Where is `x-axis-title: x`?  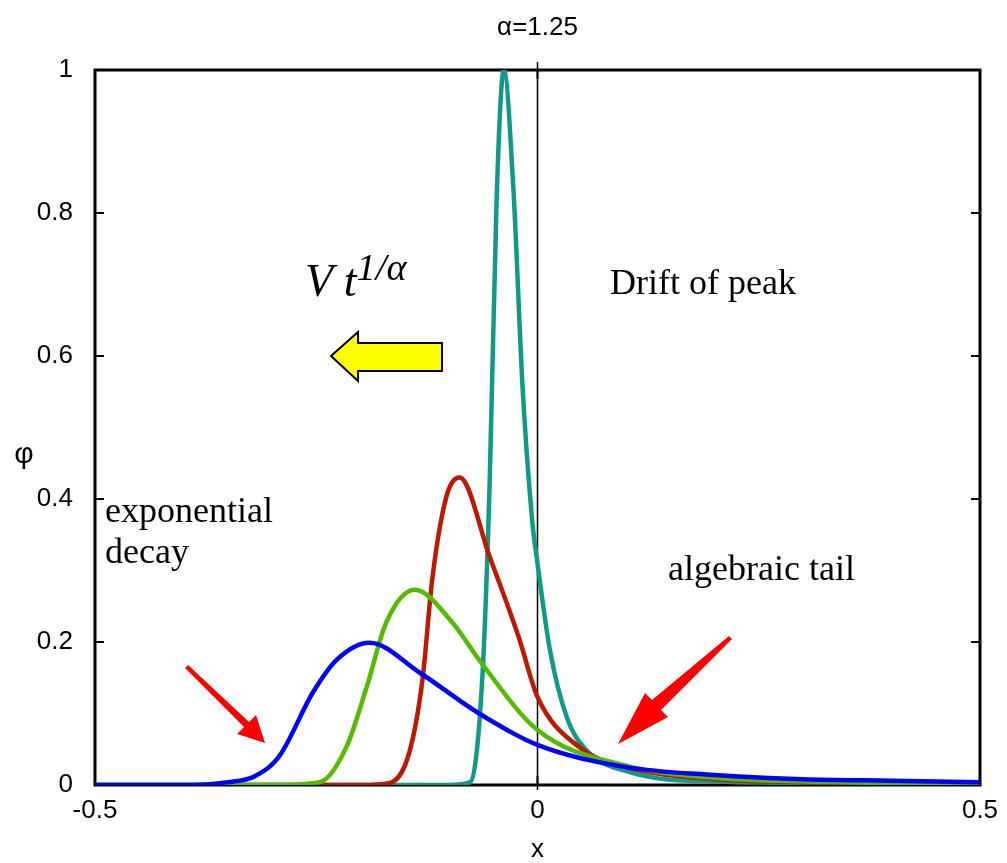
x-axis-title: x is located at coordinates (537, 848).